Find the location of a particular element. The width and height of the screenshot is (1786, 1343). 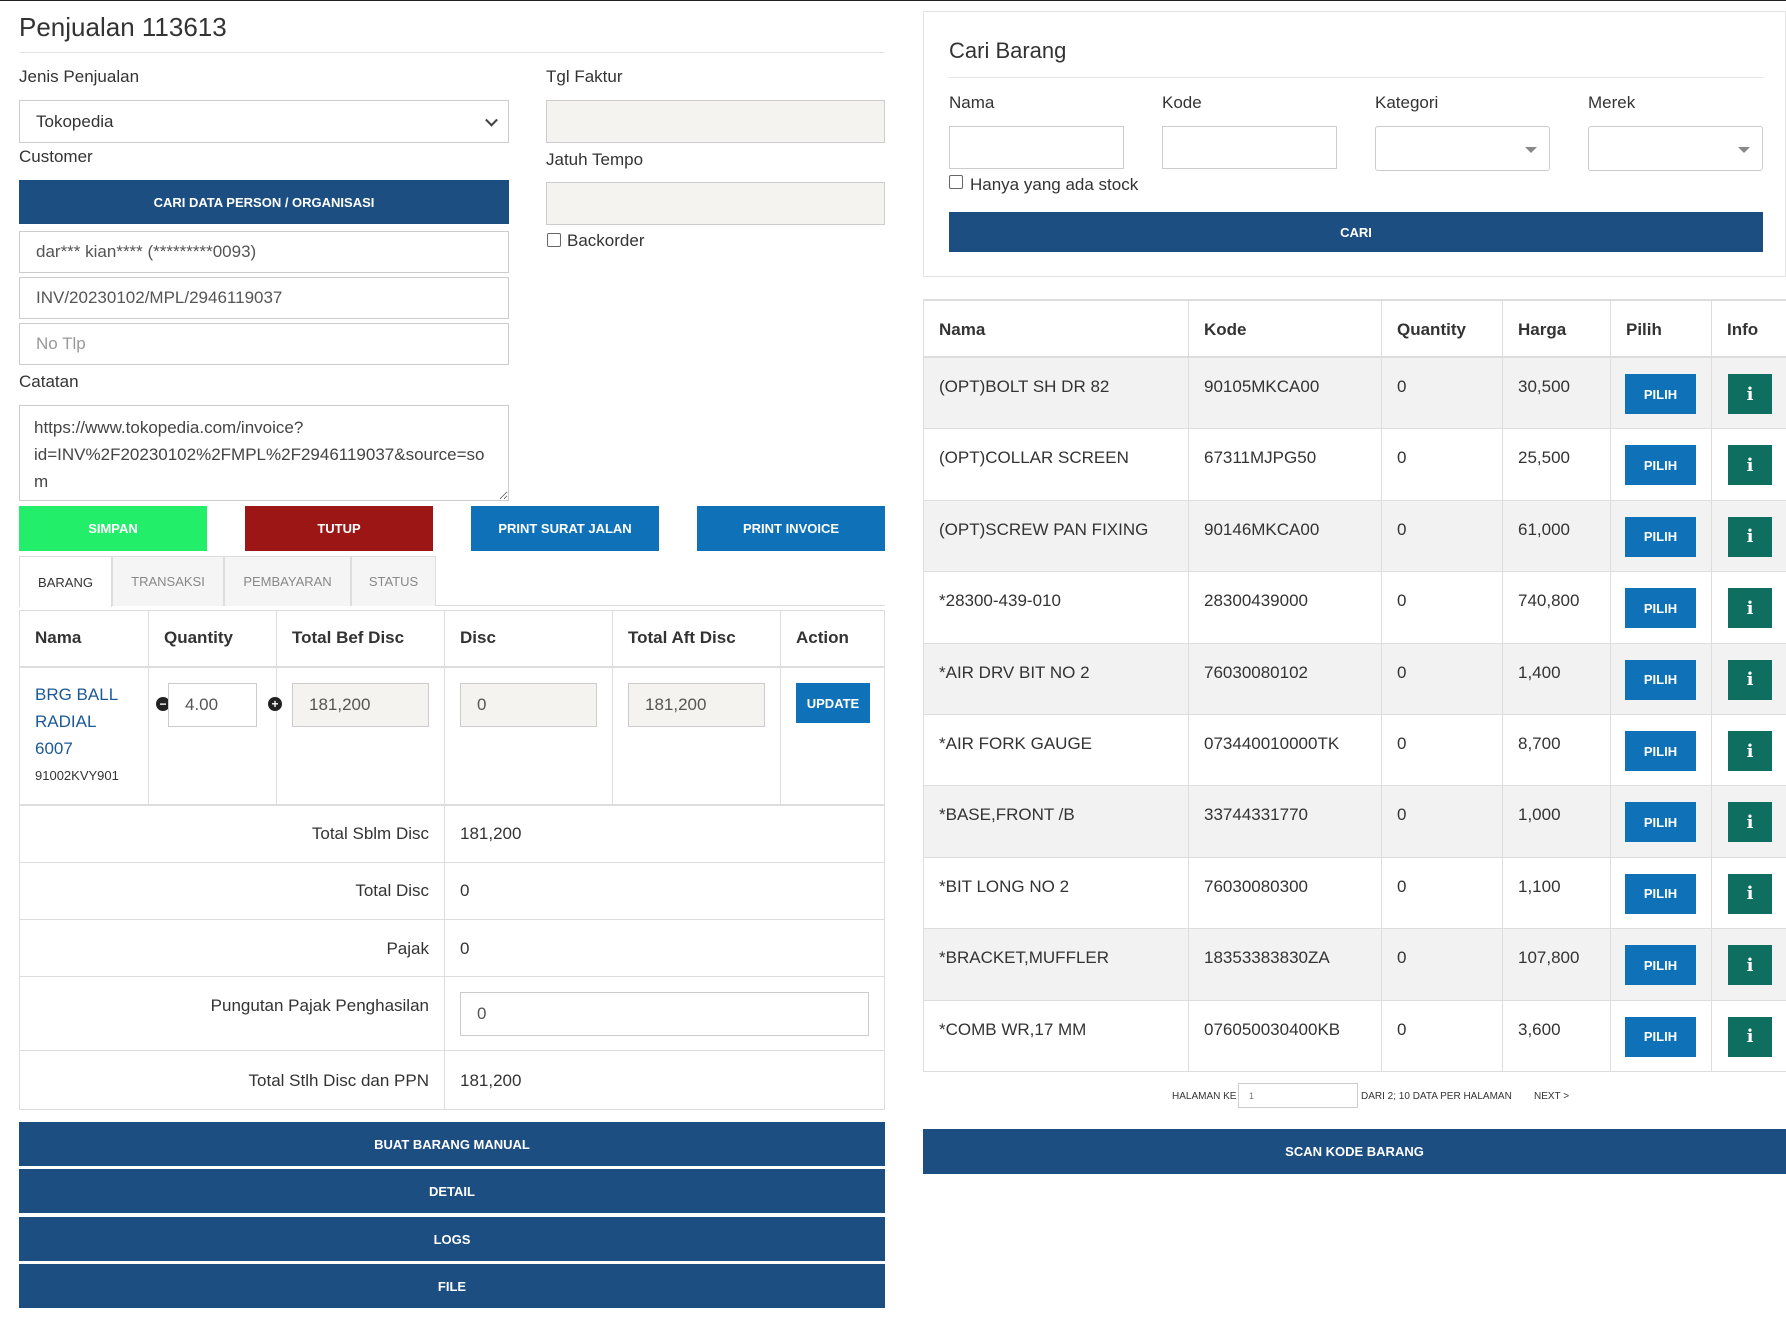

result-nama: (OPT)BOLT SH DR 82 is located at coordinates (1024, 386).